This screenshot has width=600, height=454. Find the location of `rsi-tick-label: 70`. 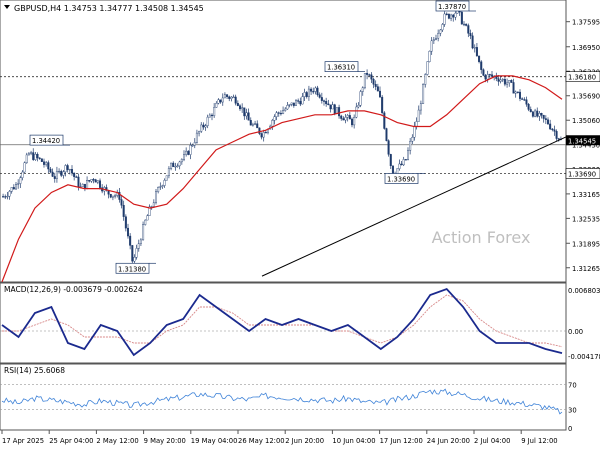

rsi-tick-label: 70 is located at coordinates (572, 386).